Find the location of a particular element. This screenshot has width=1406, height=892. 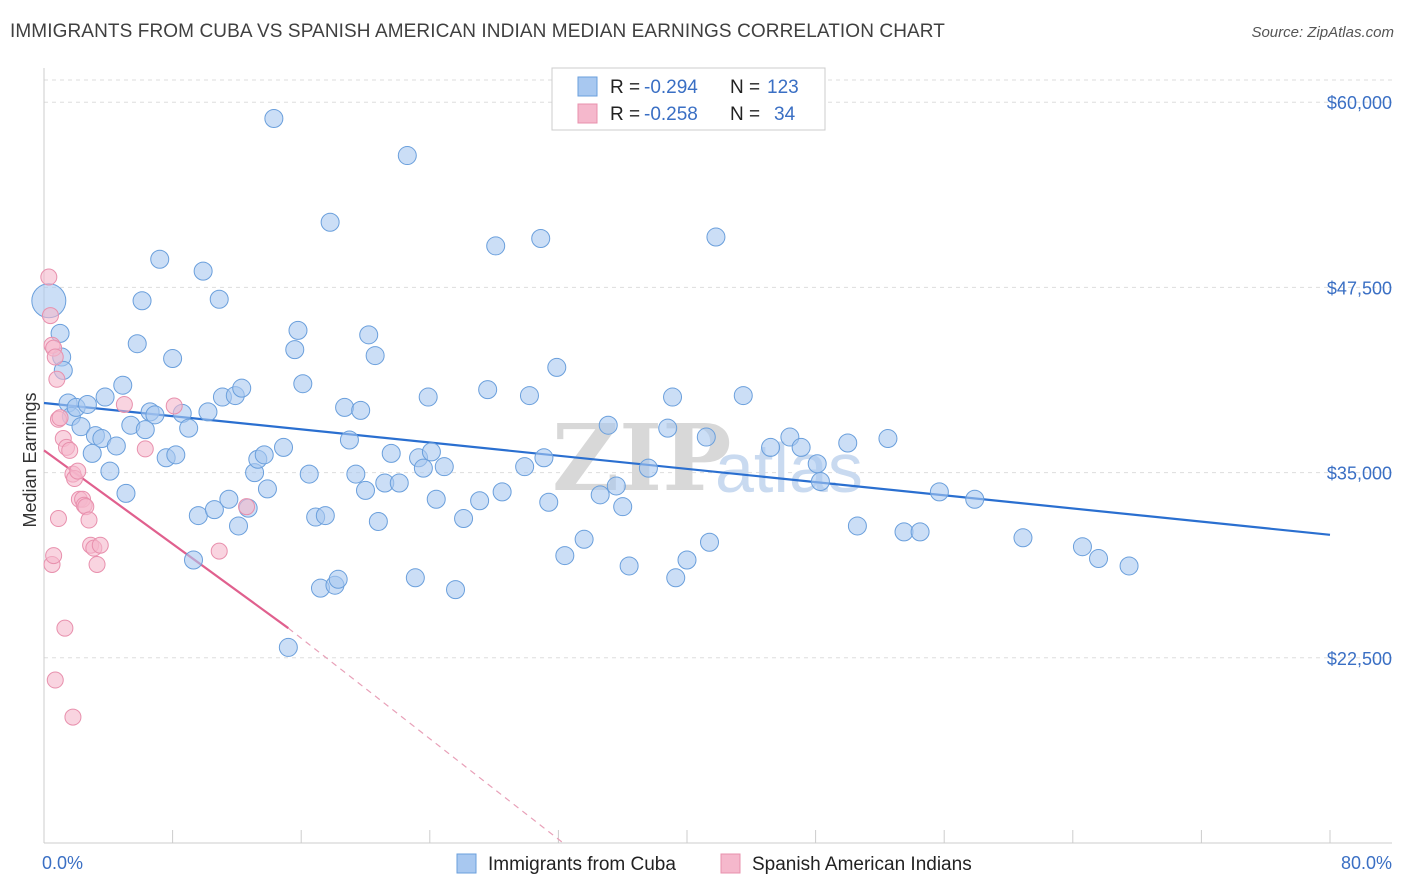

stats-r-value-cuba: -0.294 is located at coordinates (671, 87).